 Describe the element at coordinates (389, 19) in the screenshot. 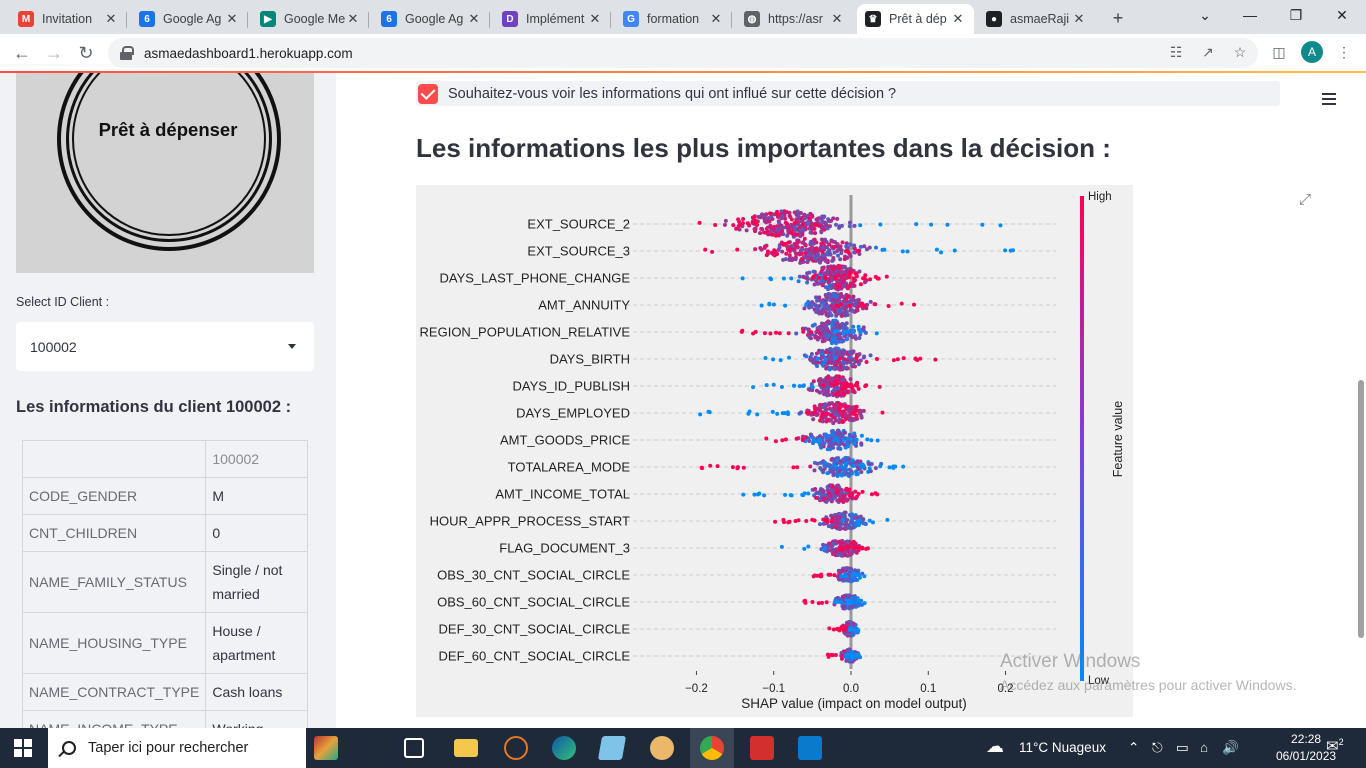

I see `google-calendar-icon: 6` at that location.